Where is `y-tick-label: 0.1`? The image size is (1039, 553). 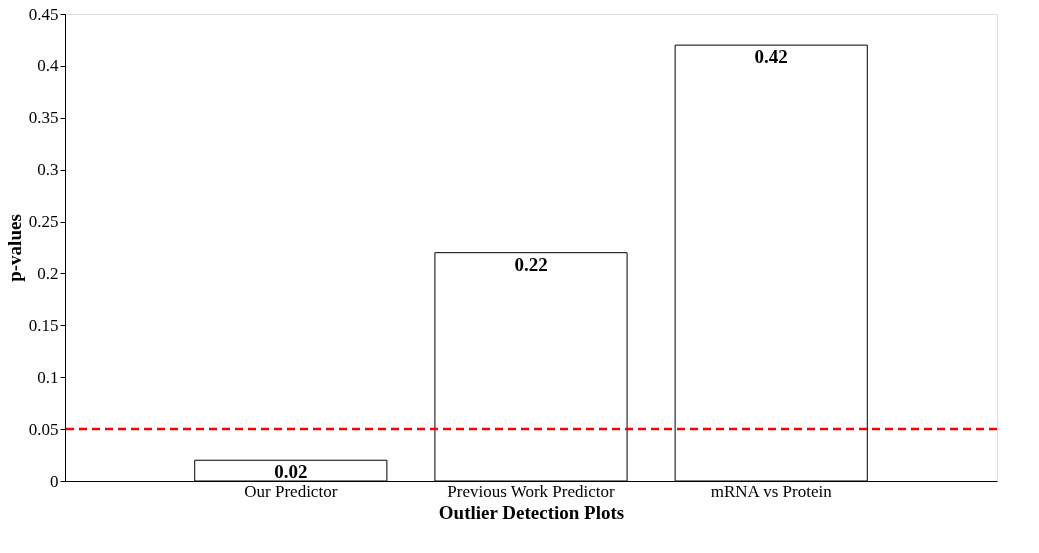 y-tick-label: 0.1 is located at coordinates (48, 377).